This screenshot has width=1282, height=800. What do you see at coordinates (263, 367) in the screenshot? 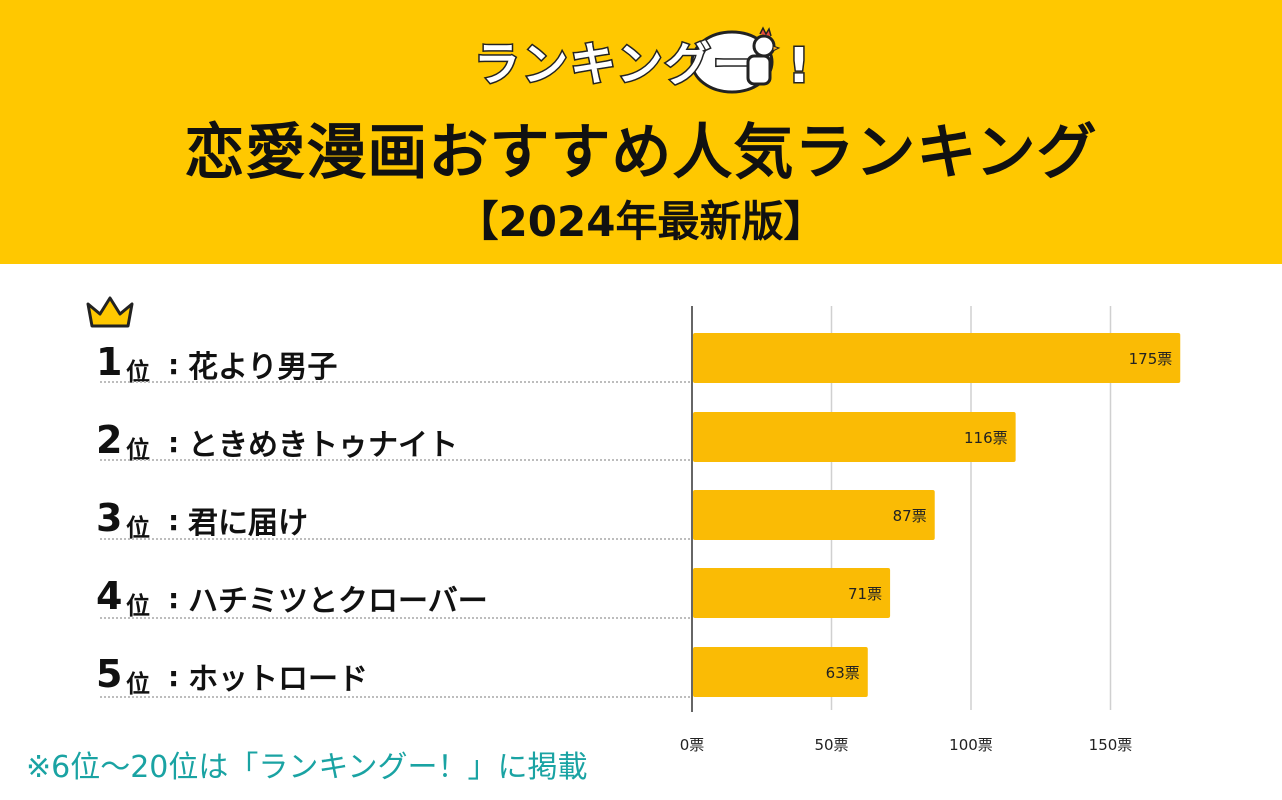
I see `manga-title: 花より男子` at bounding box center [263, 367].